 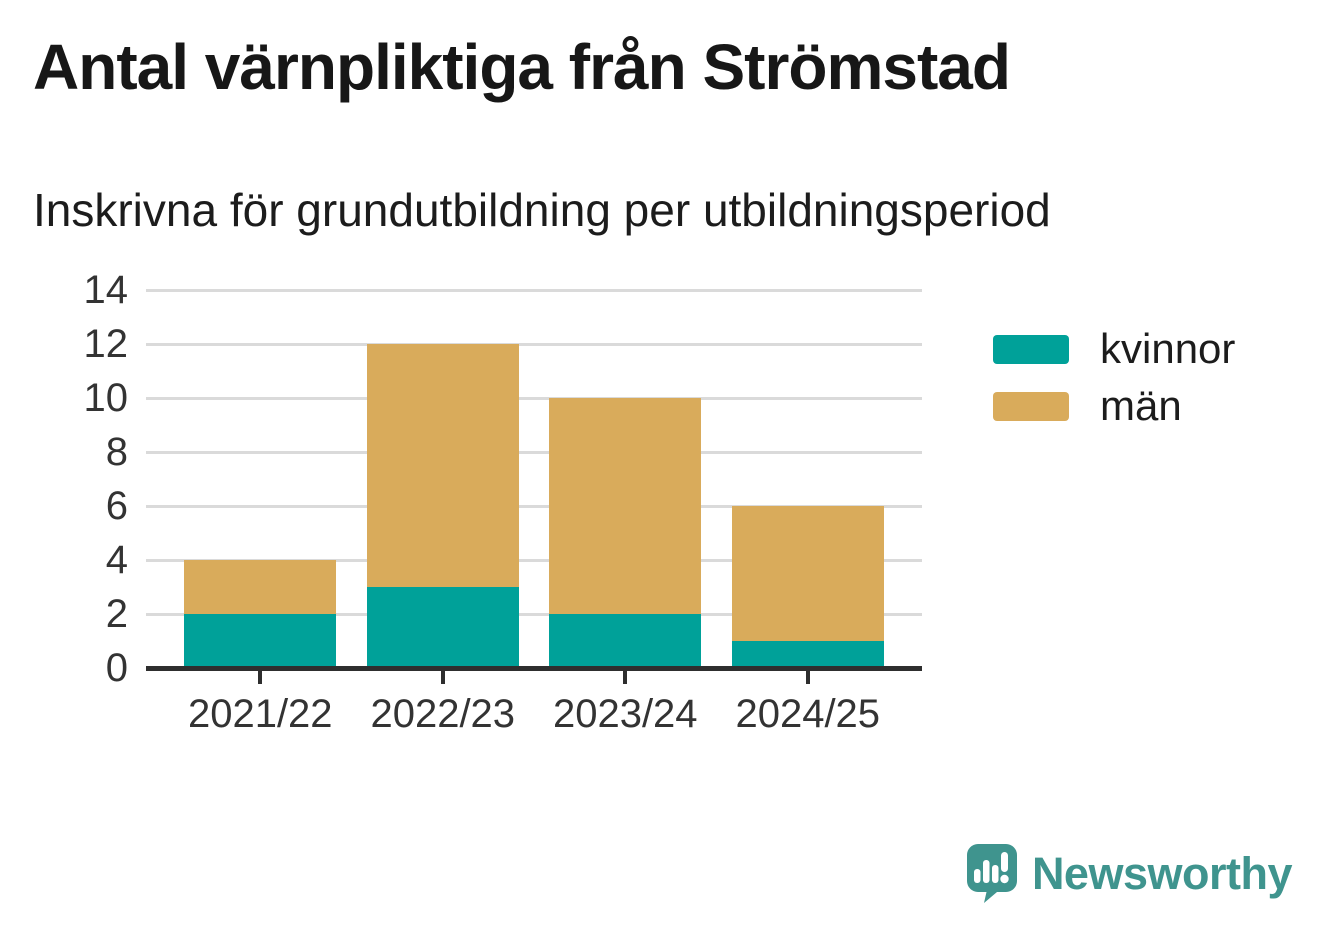 What do you see at coordinates (116, 560) in the screenshot?
I see `y-axis-tick-label-4: 4` at bounding box center [116, 560].